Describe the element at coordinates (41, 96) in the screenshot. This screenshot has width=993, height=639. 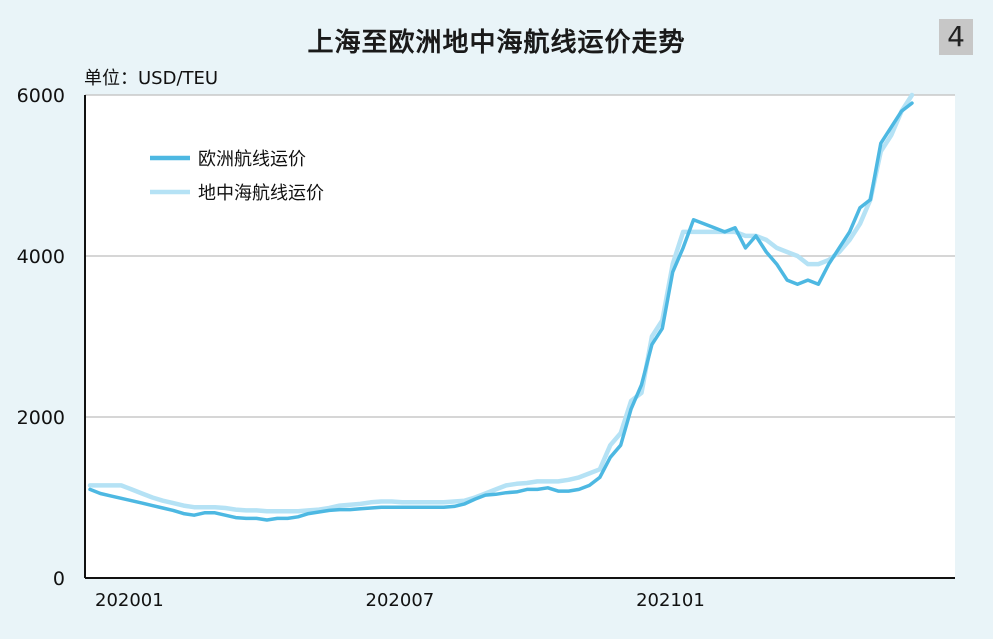
I see `y-tick-label: 6000` at that location.